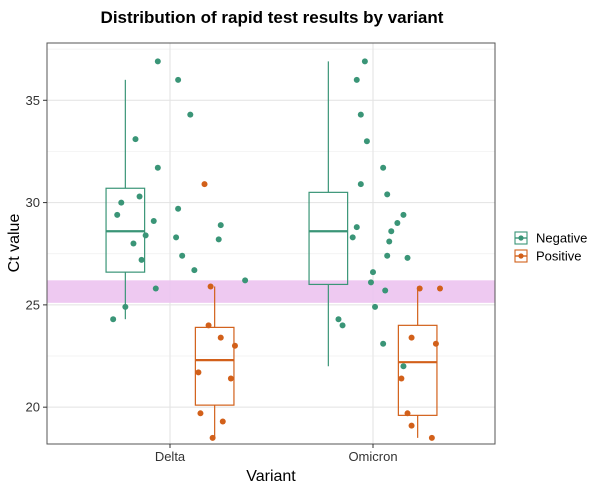  I want to click on x-tick-label: Omicron, so click(372, 456).